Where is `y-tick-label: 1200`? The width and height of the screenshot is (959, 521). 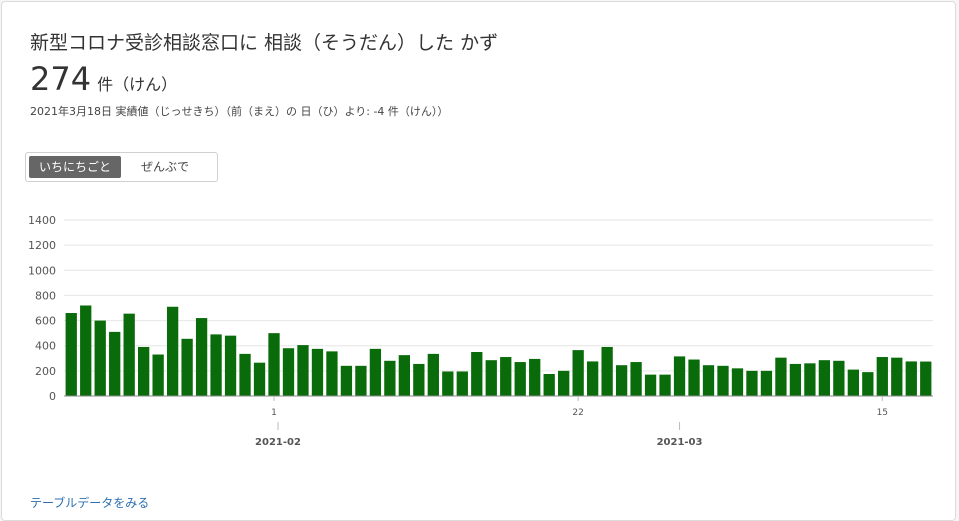
y-tick-label: 1200 is located at coordinates (42, 245).